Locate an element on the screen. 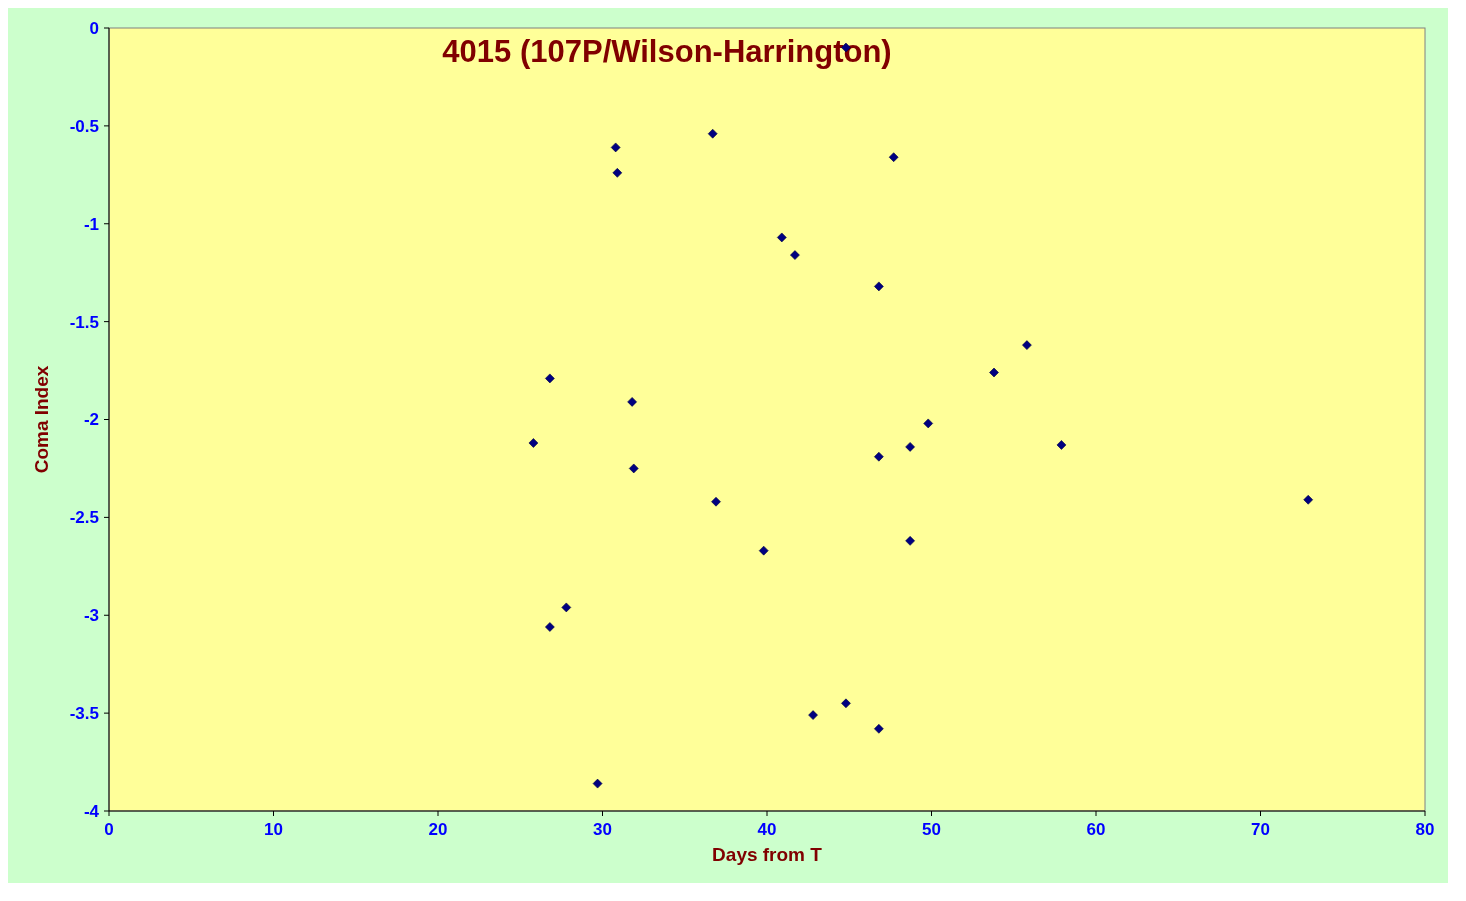 The image size is (1466, 901). y-tick-label: -2 is located at coordinates (91, 420).